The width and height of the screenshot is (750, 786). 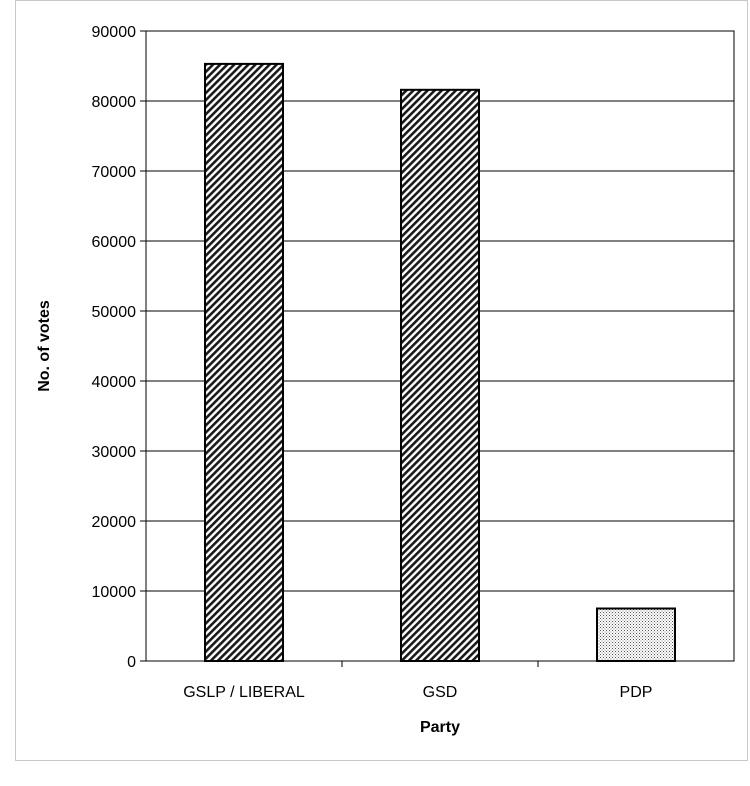 I want to click on y-tick-label: 0, so click(x=131, y=662).